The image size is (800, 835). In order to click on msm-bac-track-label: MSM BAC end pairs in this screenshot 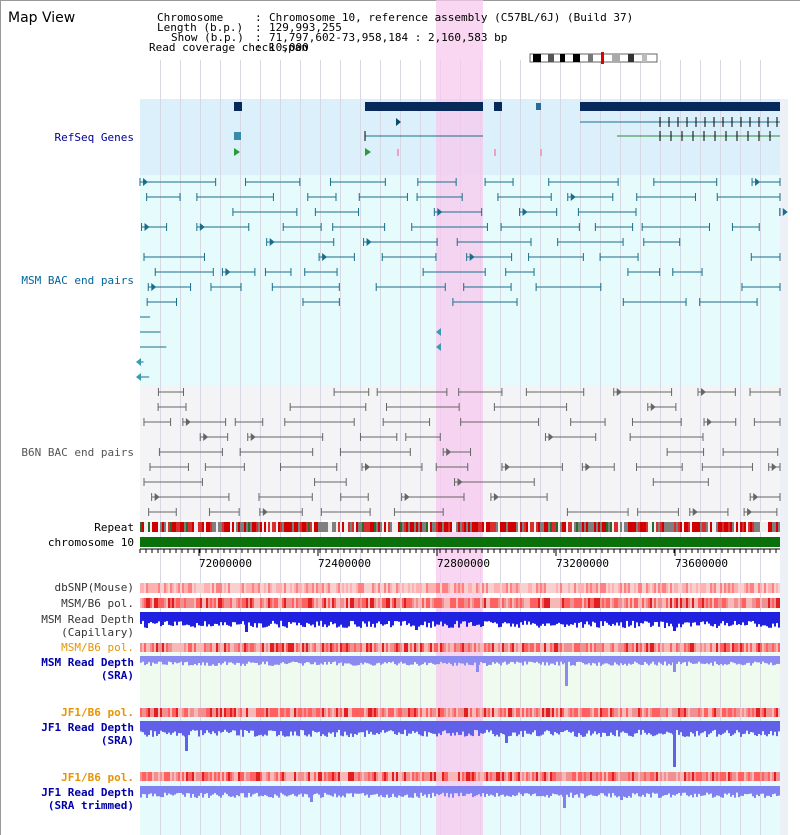, I will do `click(77, 280)`.